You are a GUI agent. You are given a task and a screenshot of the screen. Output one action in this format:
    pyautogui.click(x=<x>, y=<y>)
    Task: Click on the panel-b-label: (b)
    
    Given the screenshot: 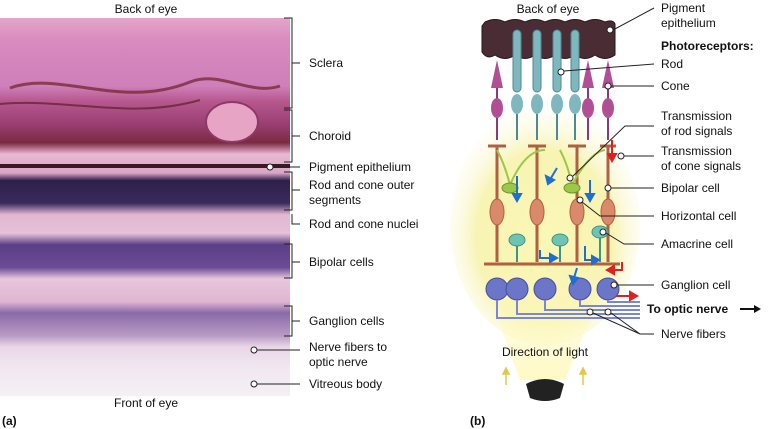 What is the action you would take?
    pyautogui.click(x=477, y=421)
    